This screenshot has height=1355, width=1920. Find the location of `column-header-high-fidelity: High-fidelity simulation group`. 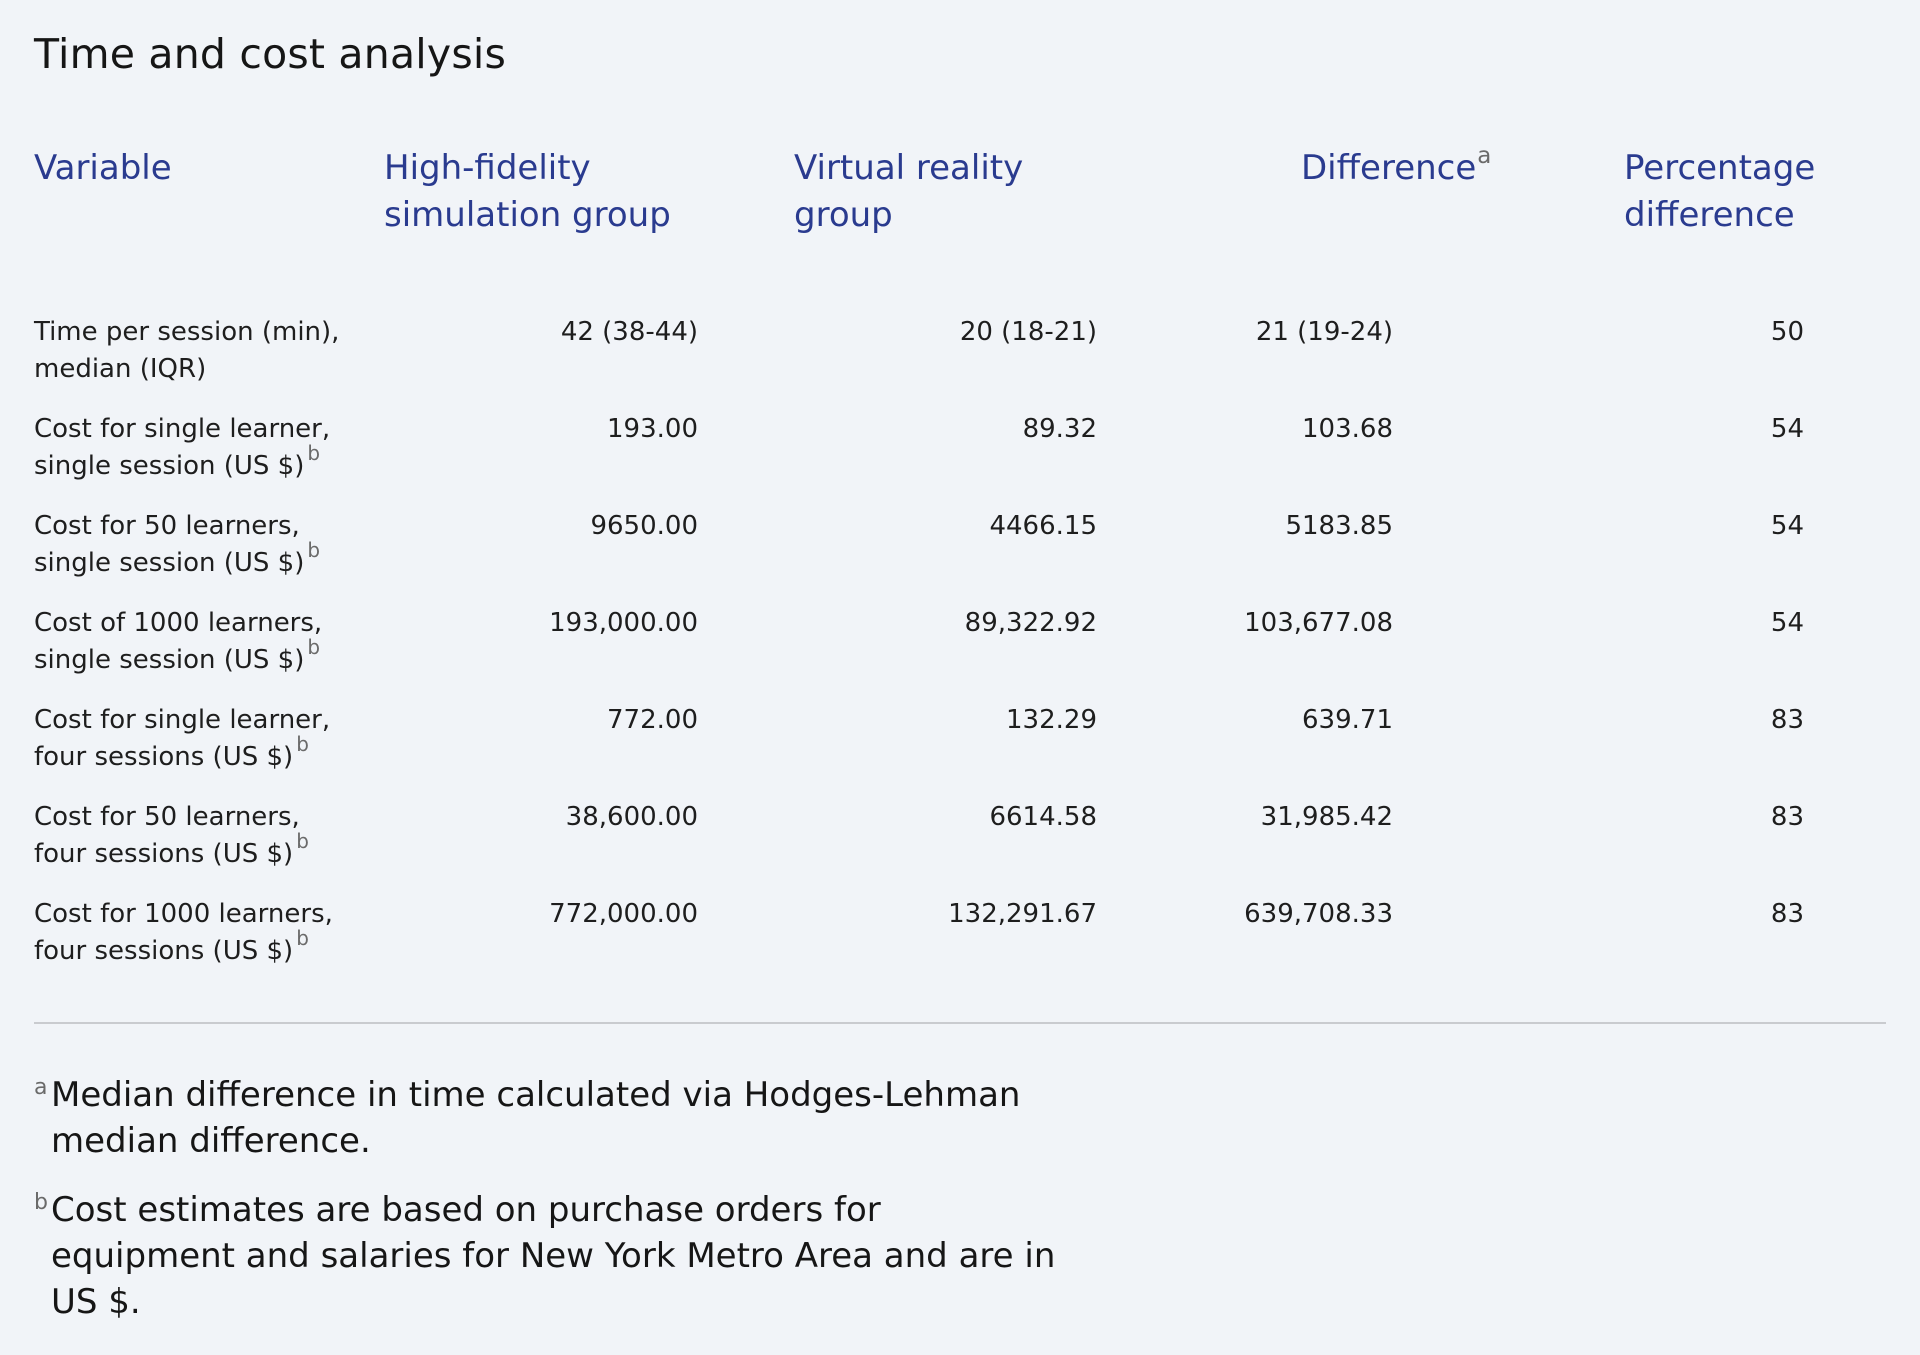

column-header-high-fidelity: High-fidelity simulation group is located at coordinates (527, 191).